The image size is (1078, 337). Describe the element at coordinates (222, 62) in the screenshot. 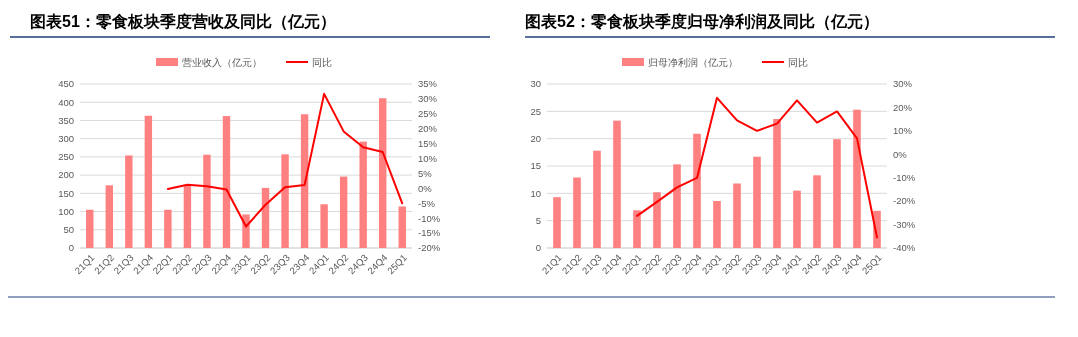

I see `legend-label: 营业收入（亿元）` at that location.